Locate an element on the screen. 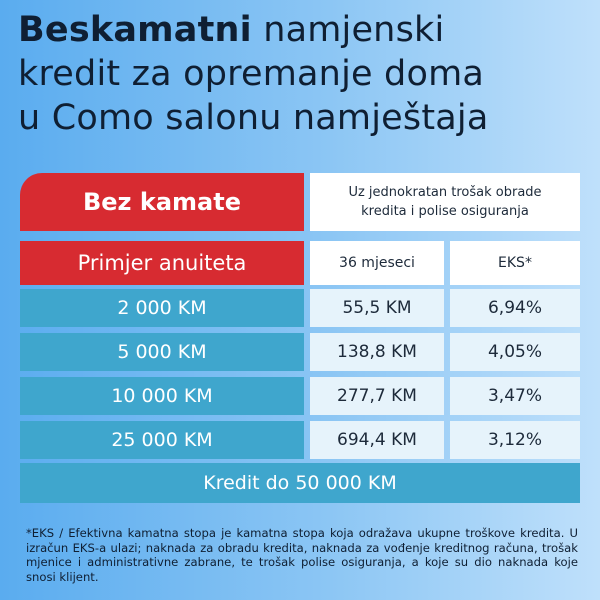 The width and height of the screenshot is (600, 600). title-line-1: Beskamatni namjenski is located at coordinates (303, 30).